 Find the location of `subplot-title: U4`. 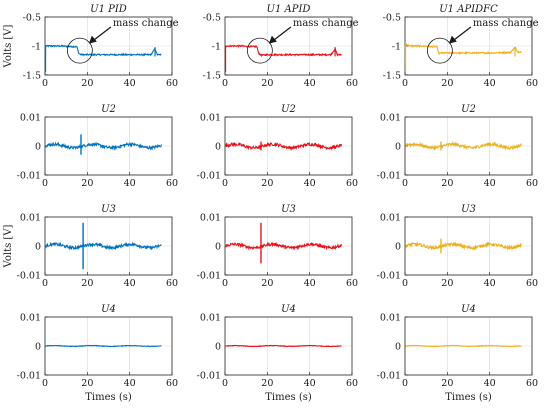

subplot-title: U4 is located at coordinates (288, 309).